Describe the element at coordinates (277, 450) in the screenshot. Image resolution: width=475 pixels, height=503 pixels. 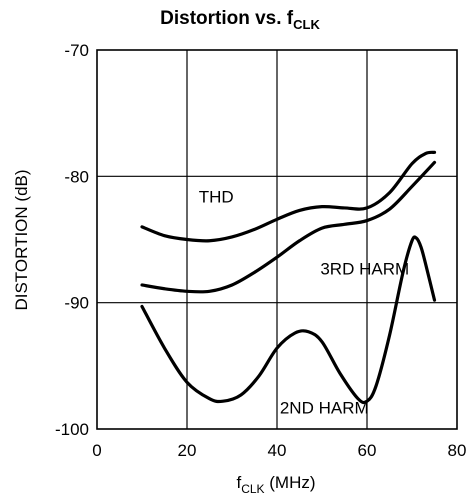
I see `x-tick-label: 40` at that location.